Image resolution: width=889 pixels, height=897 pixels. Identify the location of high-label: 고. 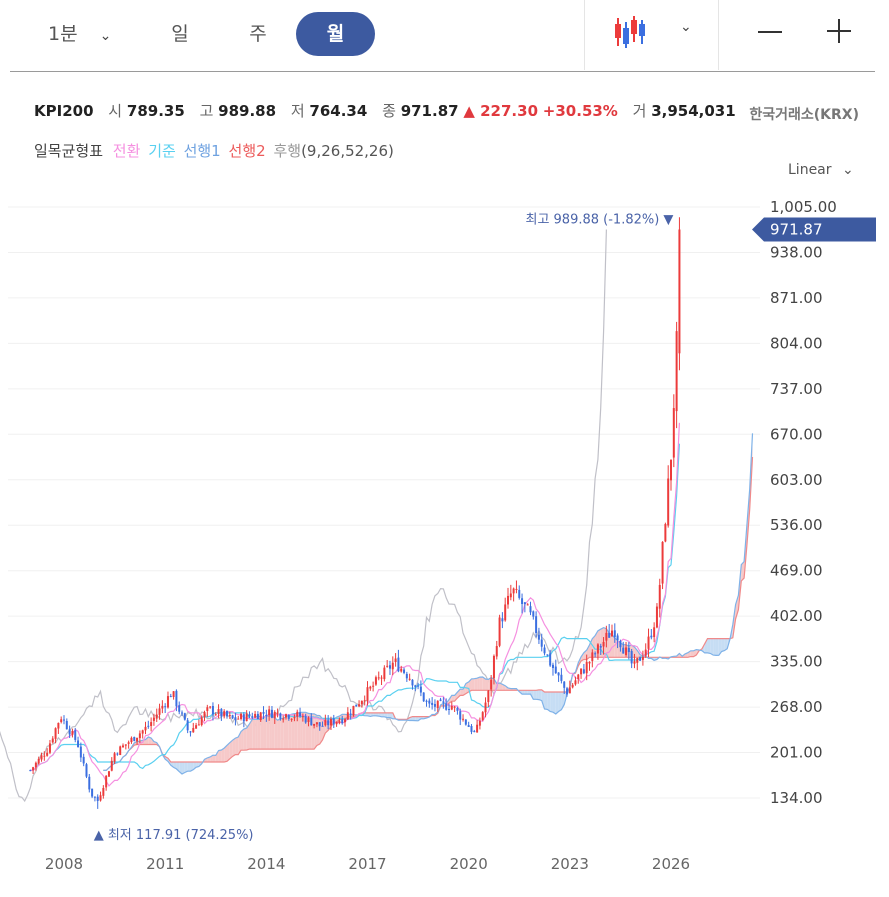
(206, 111).